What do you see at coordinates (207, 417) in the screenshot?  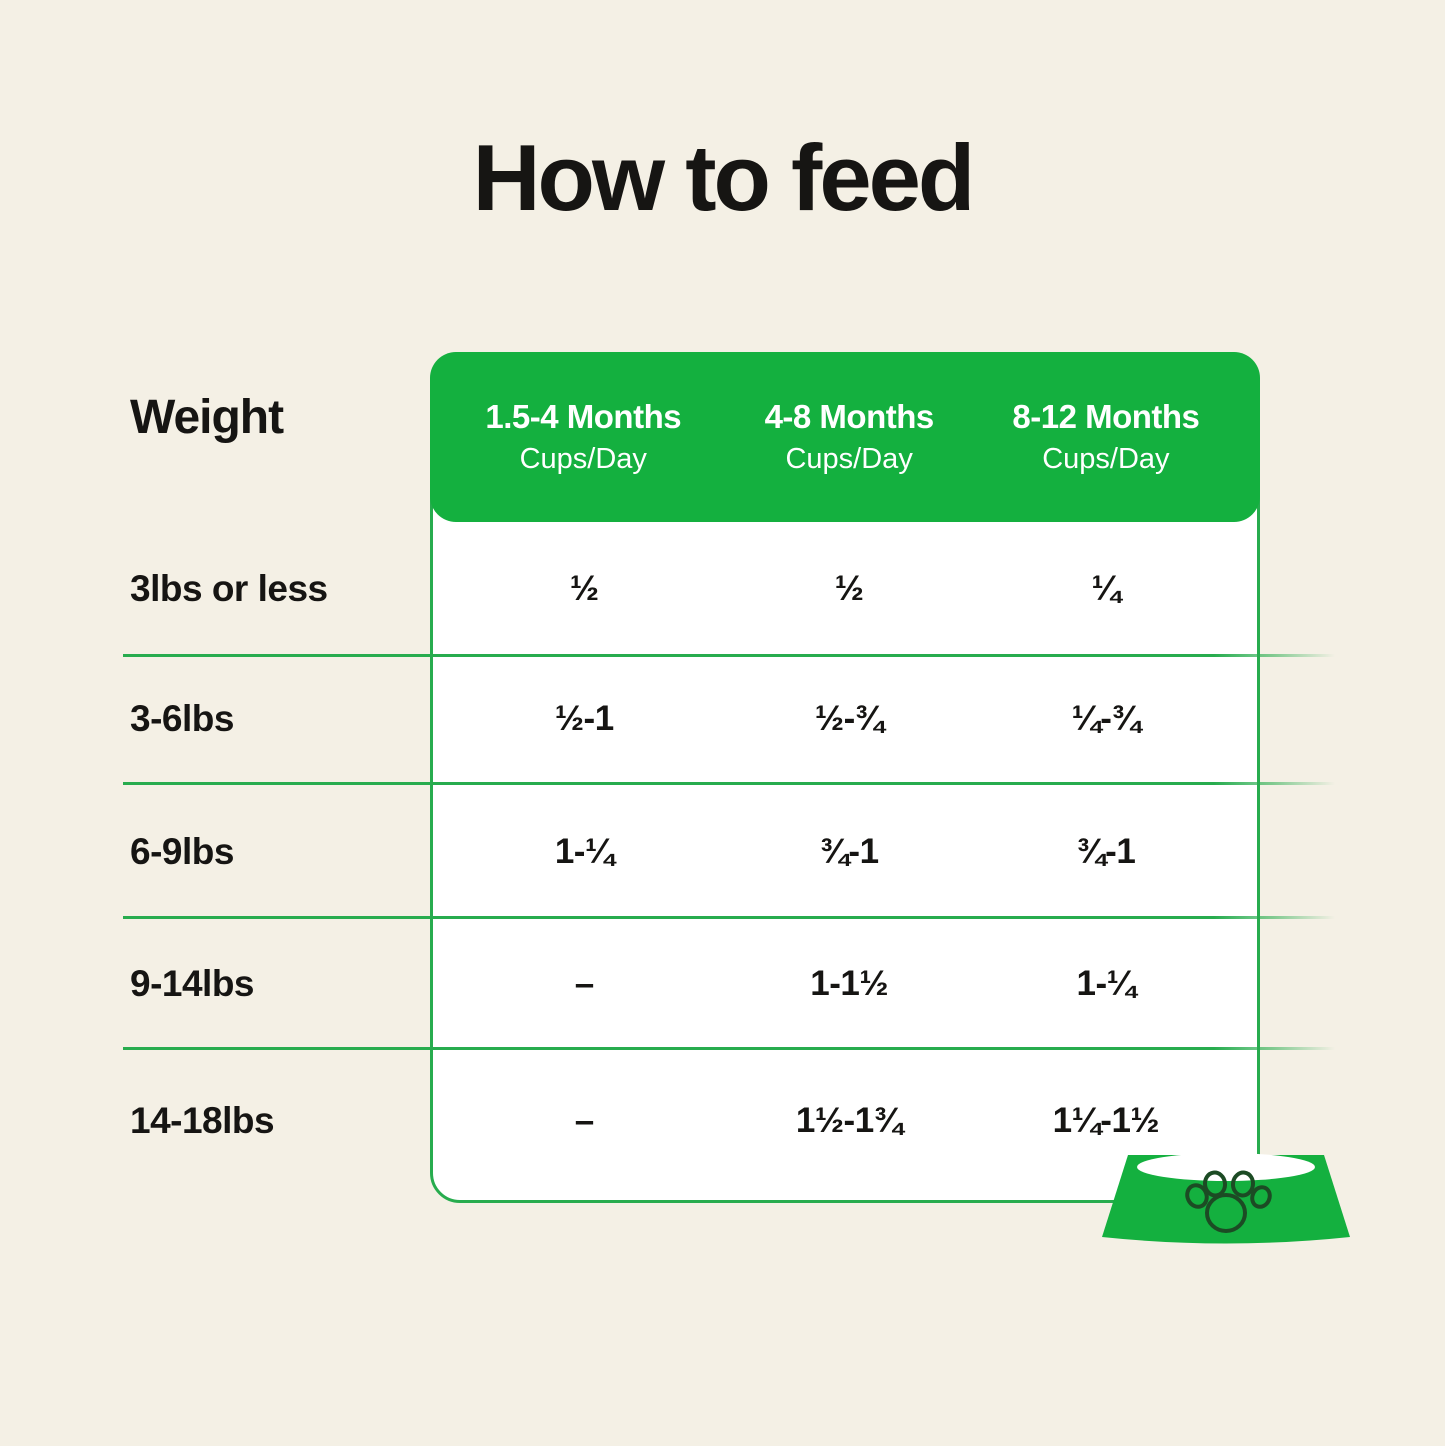 I see `weight-column-header: Weight` at bounding box center [207, 417].